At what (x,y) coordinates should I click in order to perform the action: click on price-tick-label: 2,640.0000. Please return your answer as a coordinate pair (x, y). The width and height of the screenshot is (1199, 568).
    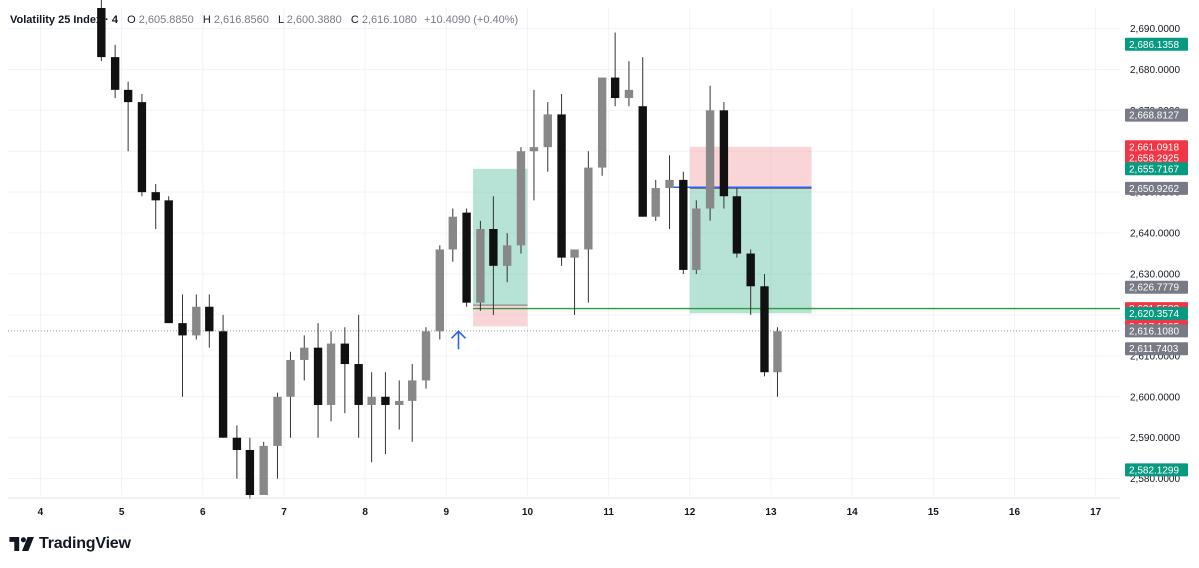
    Looking at the image, I should click on (1155, 234).